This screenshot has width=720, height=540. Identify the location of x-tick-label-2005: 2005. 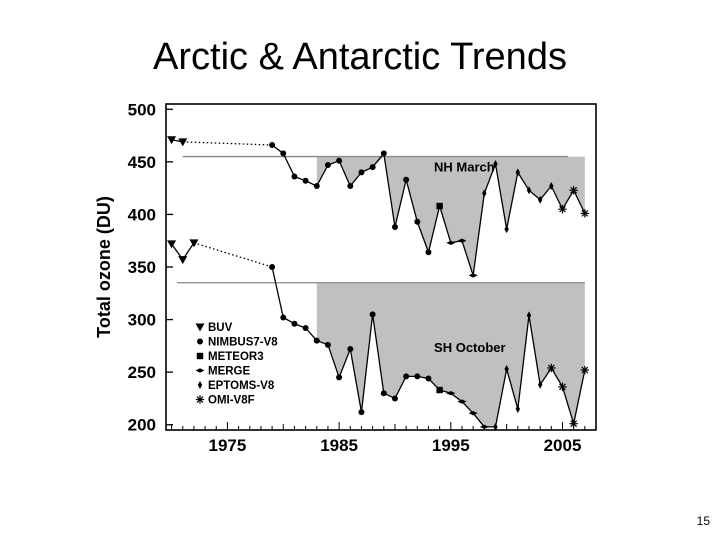
(563, 445).